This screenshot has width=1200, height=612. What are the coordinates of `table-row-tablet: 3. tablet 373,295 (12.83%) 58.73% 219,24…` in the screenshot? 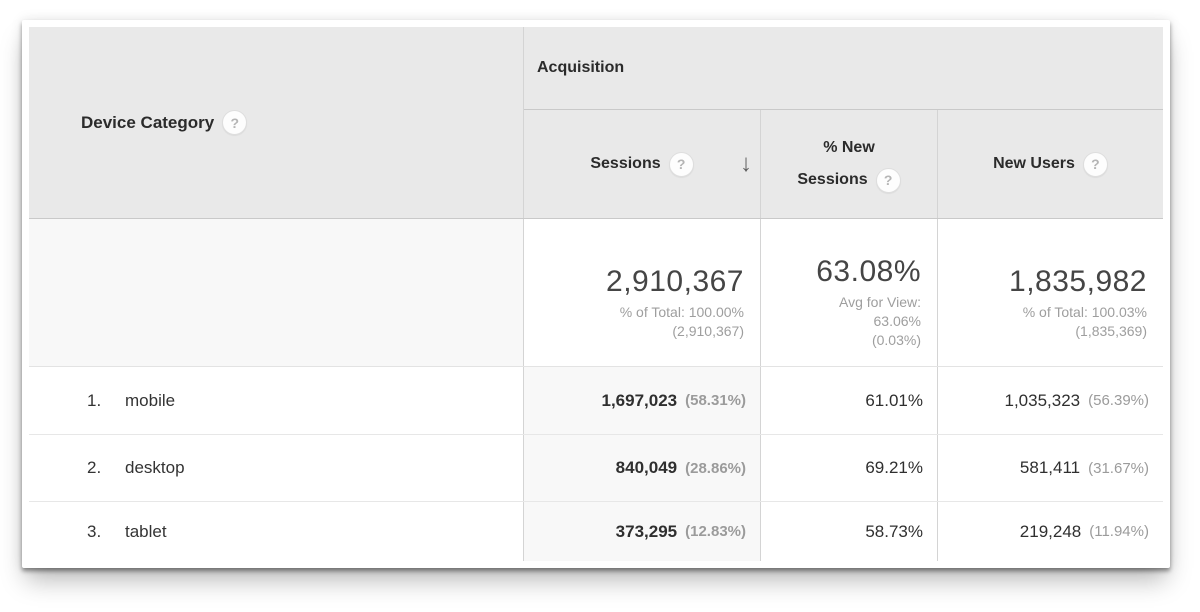 It's located at (596, 531).